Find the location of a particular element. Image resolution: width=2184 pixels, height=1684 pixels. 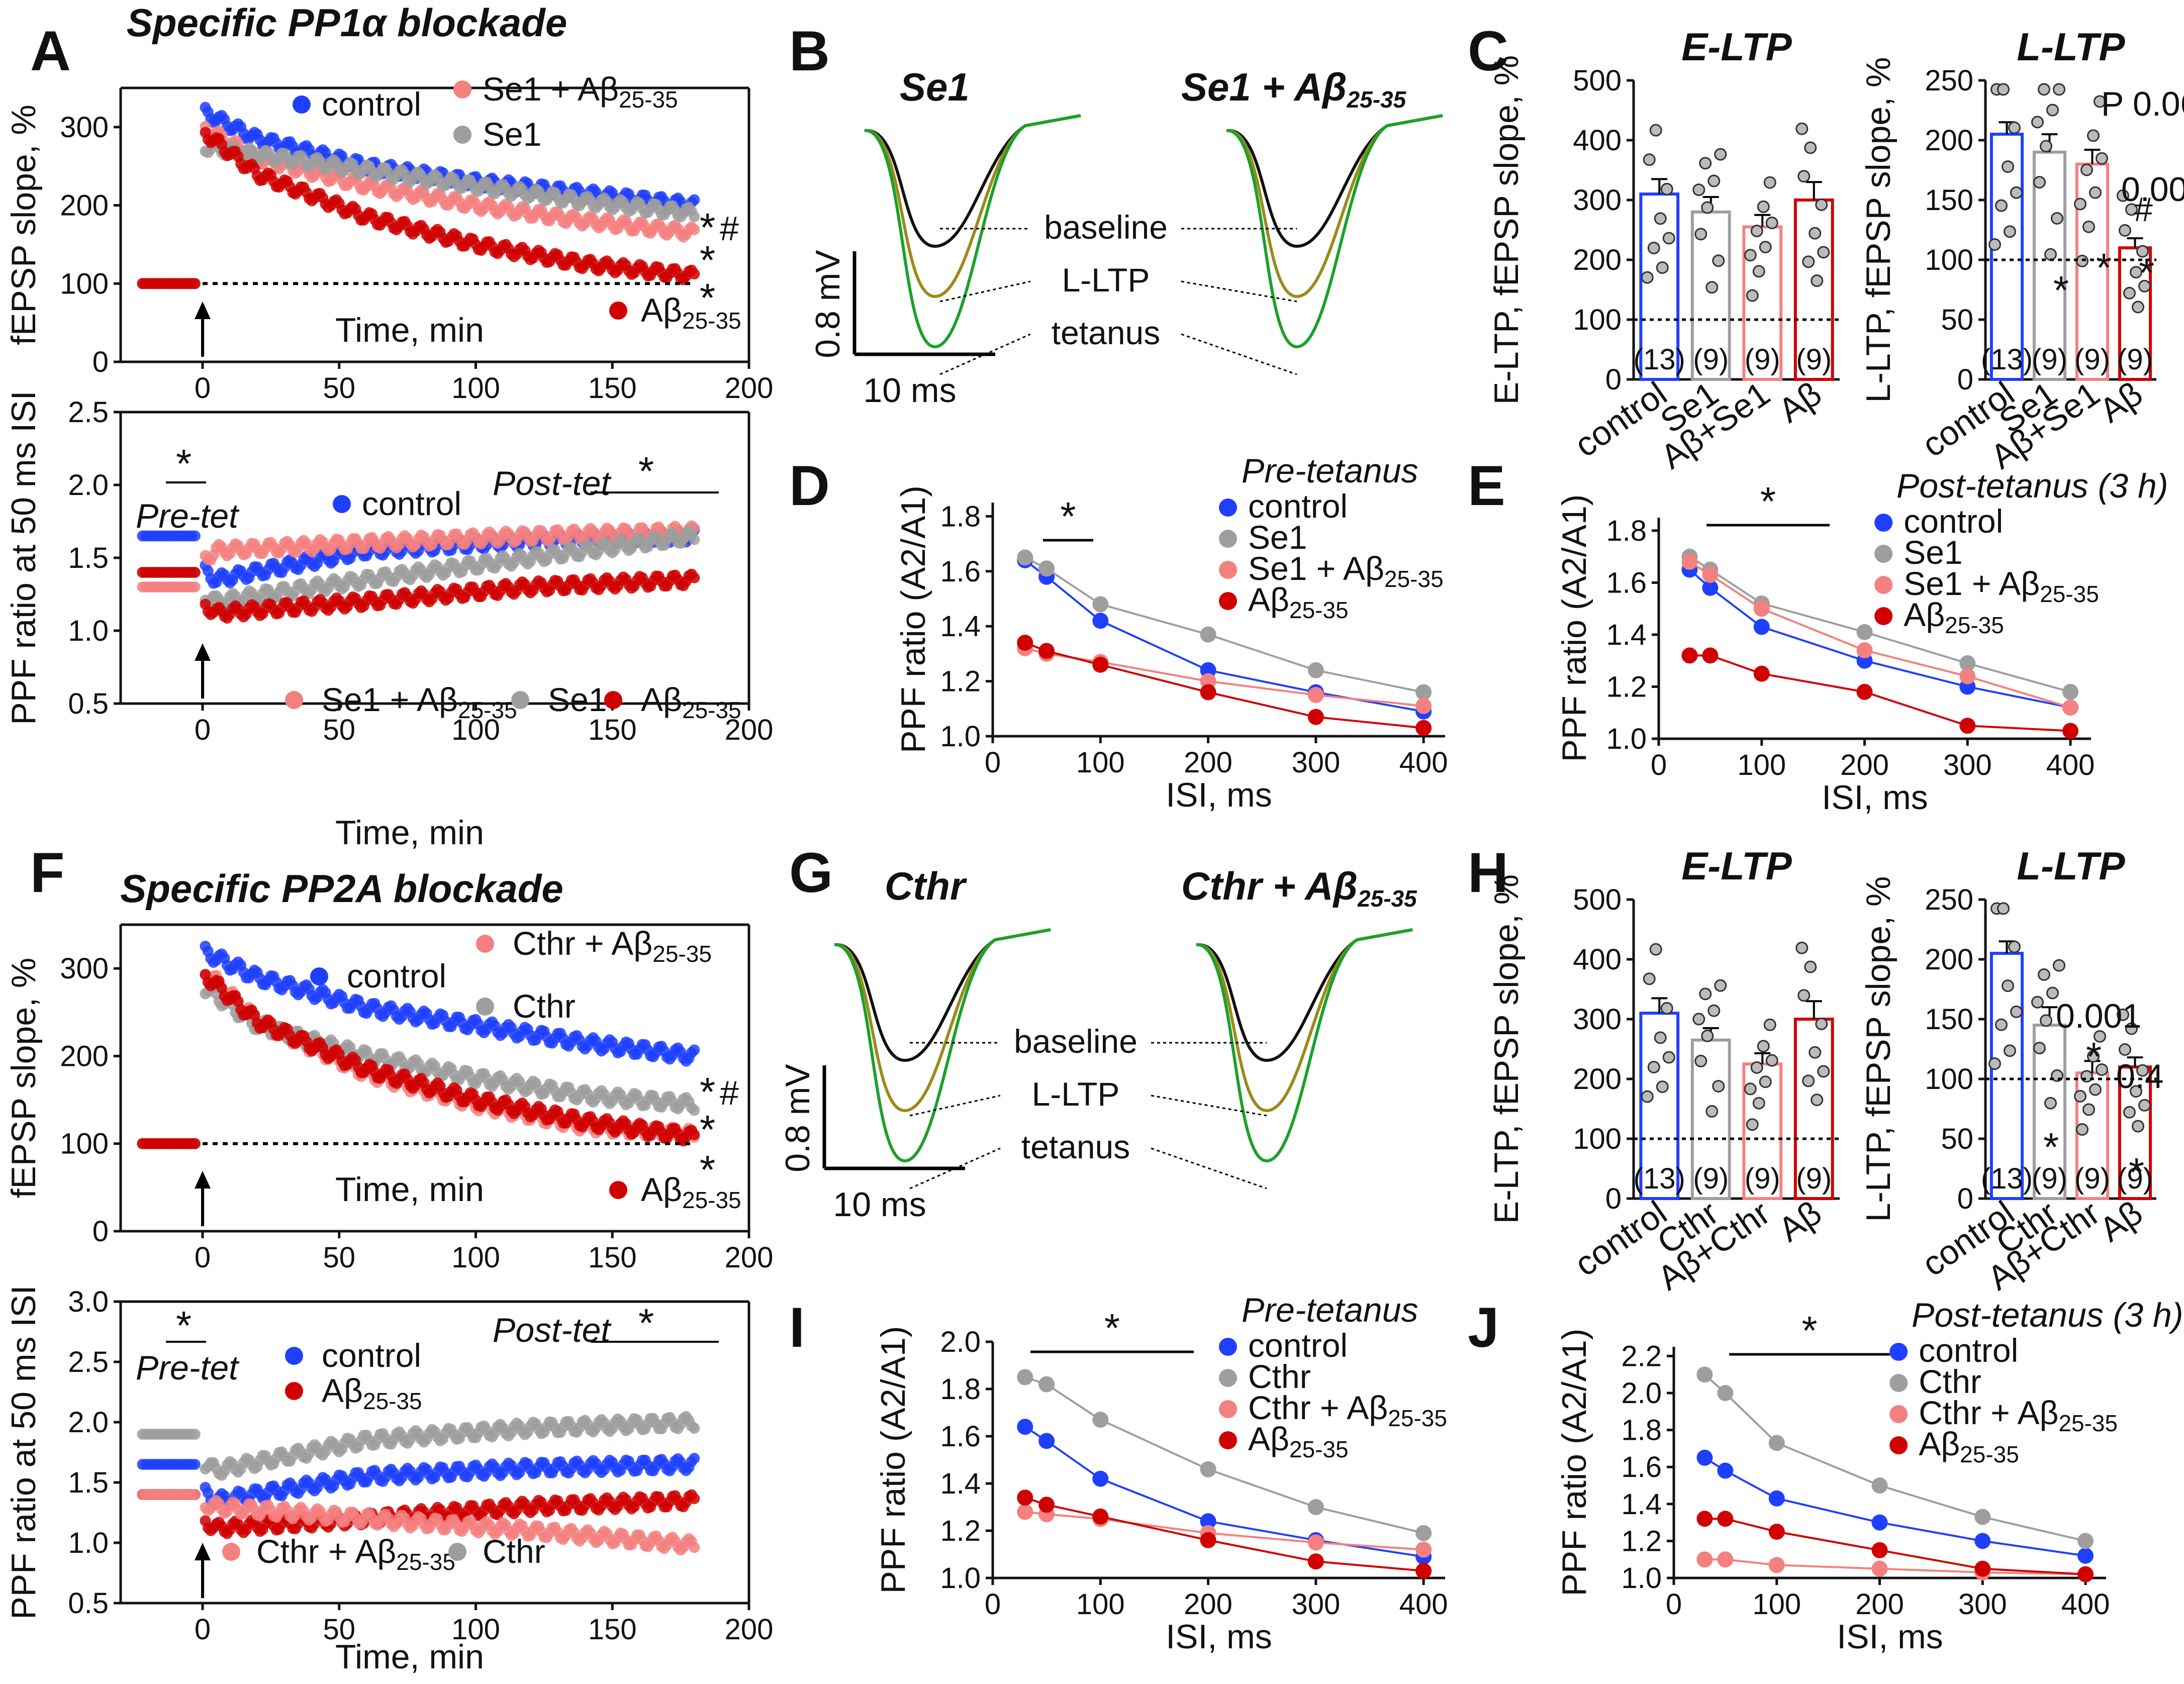

y-tick-label: 1.5 is located at coordinates (88, 558).